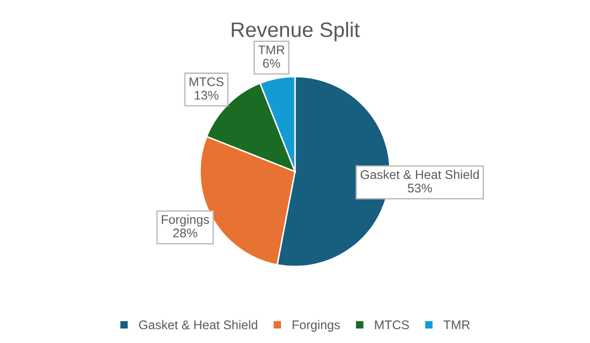 The width and height of the screenshot is (590, 343). What do you see at coordinates (419, 175) in the screenshot?
I see `slice-label: Gasket & Heat Shield` at bounding box center [419, 175].